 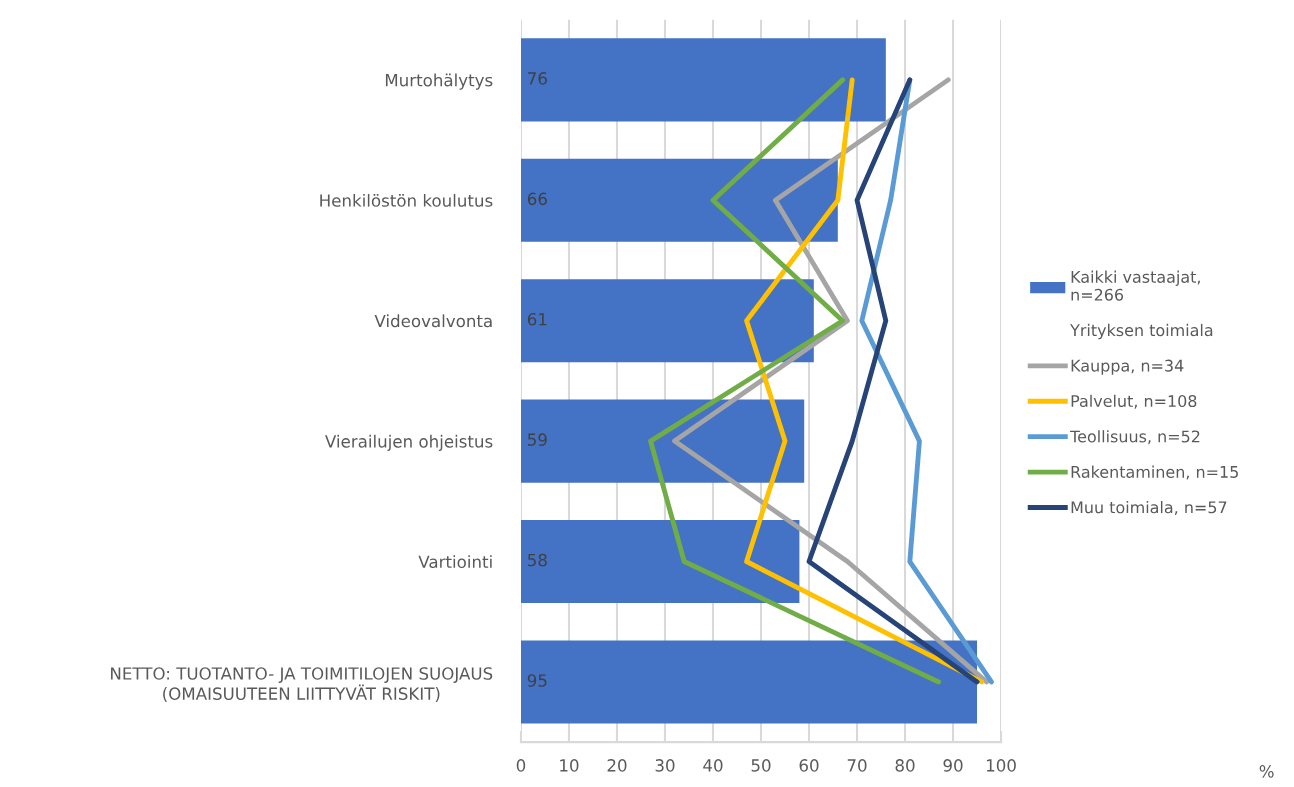 I want to click on data-label: 66, so click(x=537, y=199).